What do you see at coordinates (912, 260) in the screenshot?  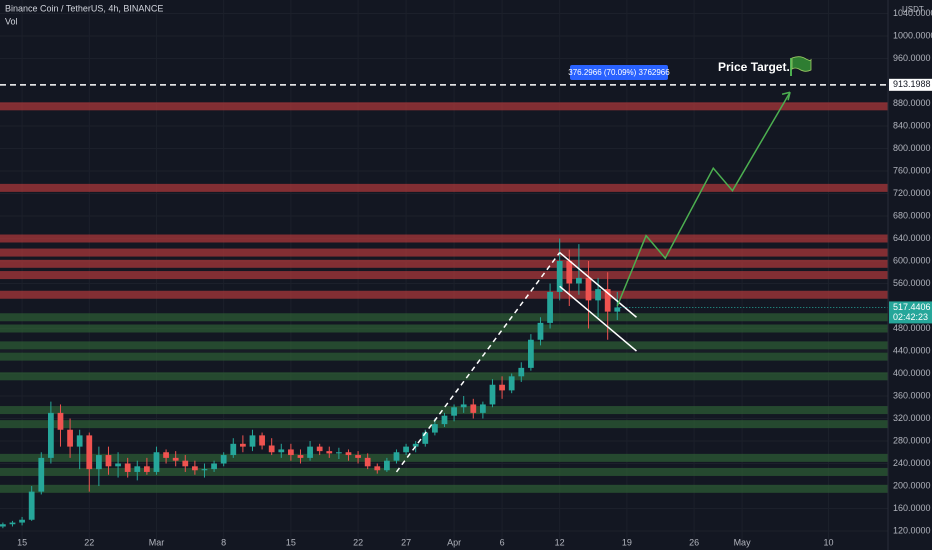 I see `y-tick-label: 600.0000` at bounding box center [912, 260].